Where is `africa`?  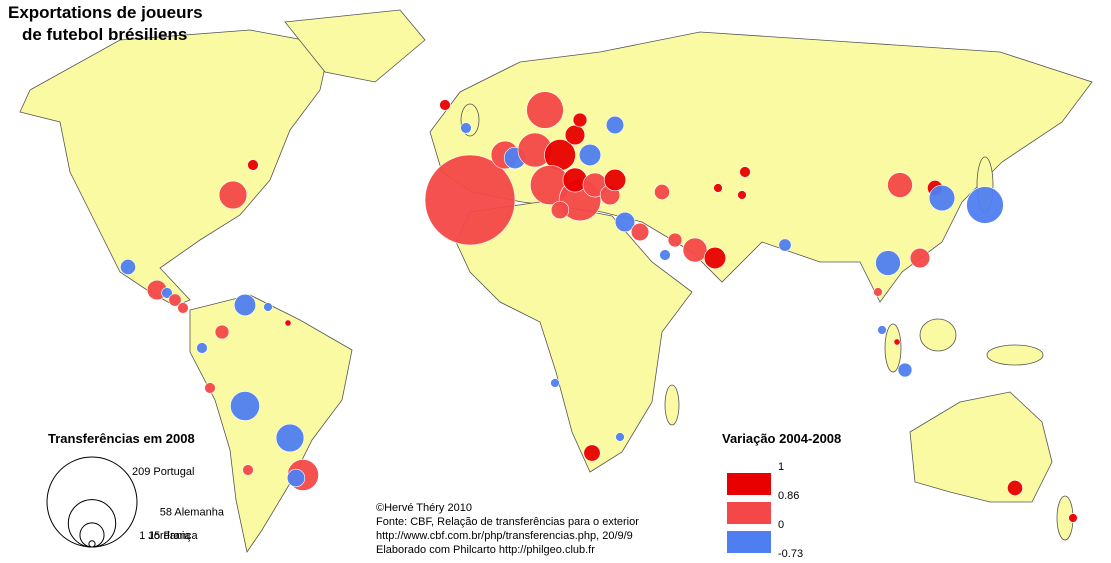 africa is located at coordinates (574, 337).